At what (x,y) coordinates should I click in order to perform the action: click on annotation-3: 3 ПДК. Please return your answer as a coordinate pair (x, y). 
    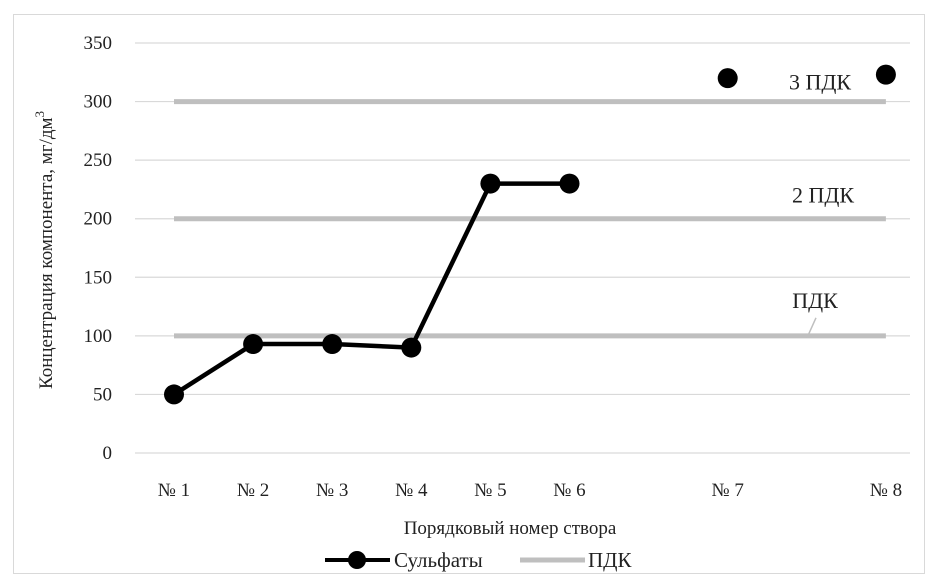
    Looking at the image, I should click on (820, 82).